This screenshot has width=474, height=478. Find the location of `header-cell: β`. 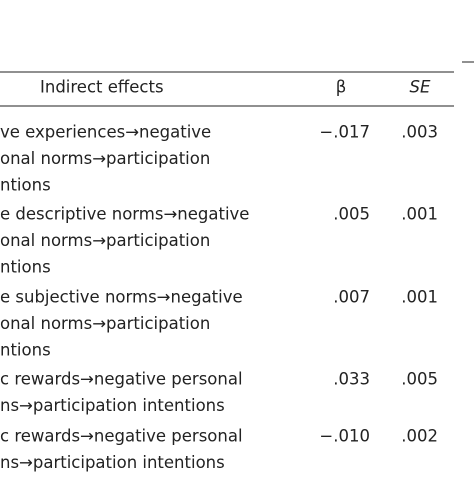

header-cell: β is located at coordinates (341, 87).